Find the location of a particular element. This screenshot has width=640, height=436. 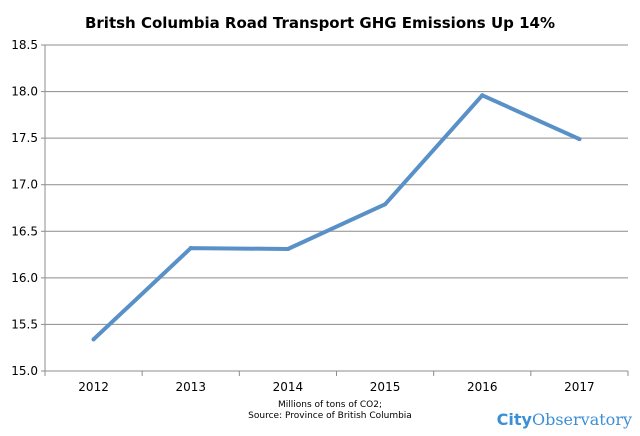

y-tick-label: 16.0 is located at coordinates (24, 278).